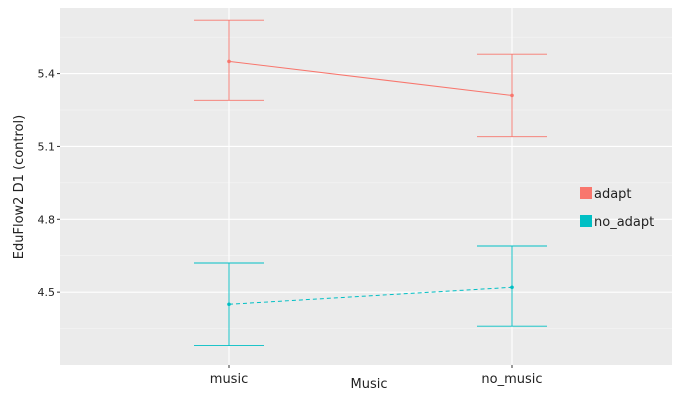  What do you see at coordinates (613, 194) in the screenshot?
I see `legend-label-adapt: adapt` at bounding box center [613, 194].